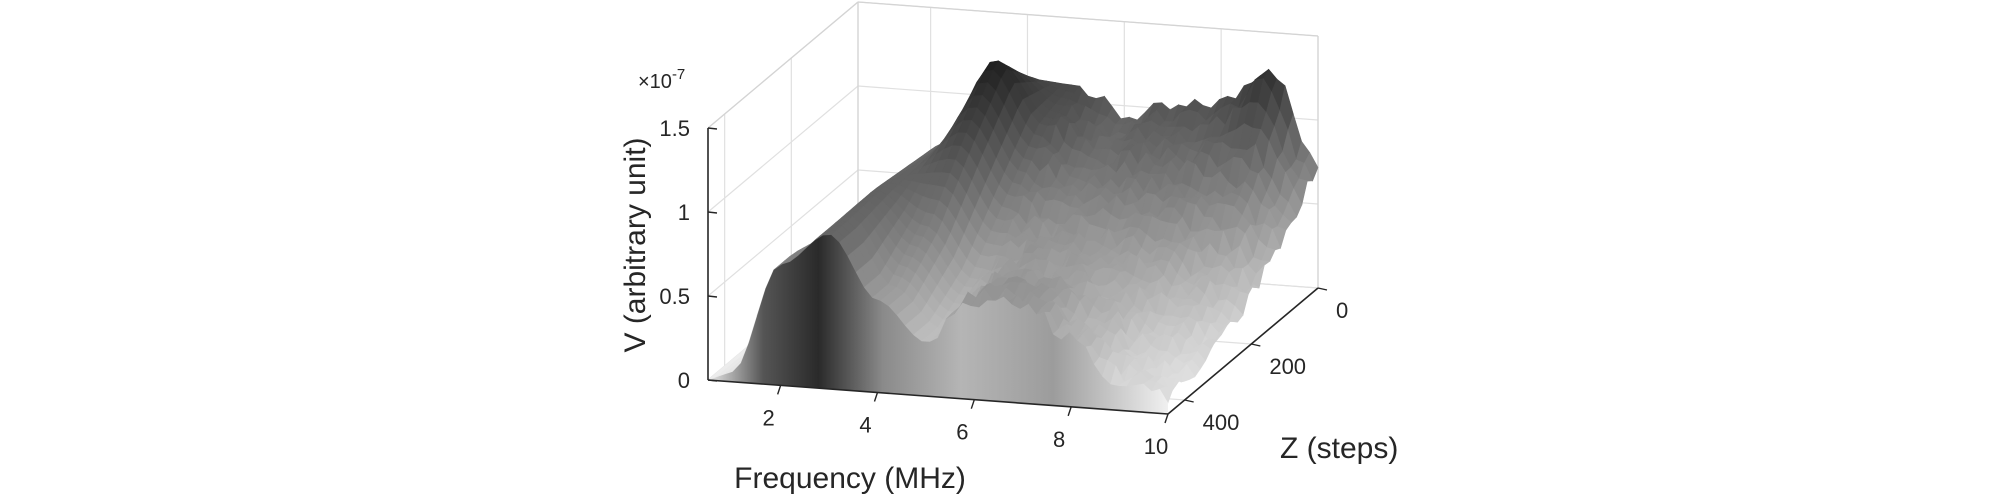  Describe the element at coordinates (684, 380) in the screenshot. I see `z-tick-label: 0` at that location.